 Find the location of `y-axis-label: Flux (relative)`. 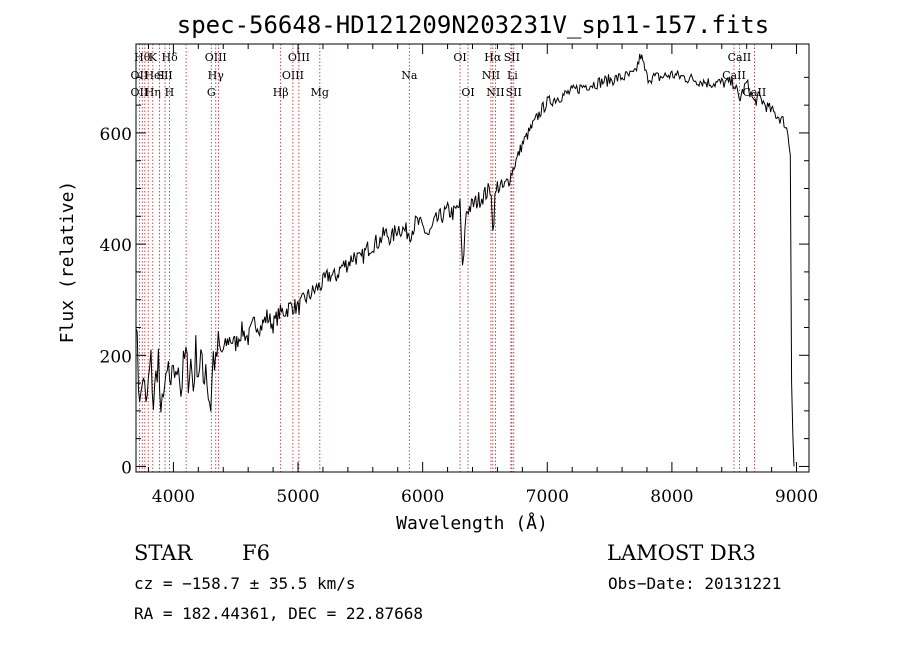

y-axis-label: Flux (relative) is located at coordinates (67, 262).